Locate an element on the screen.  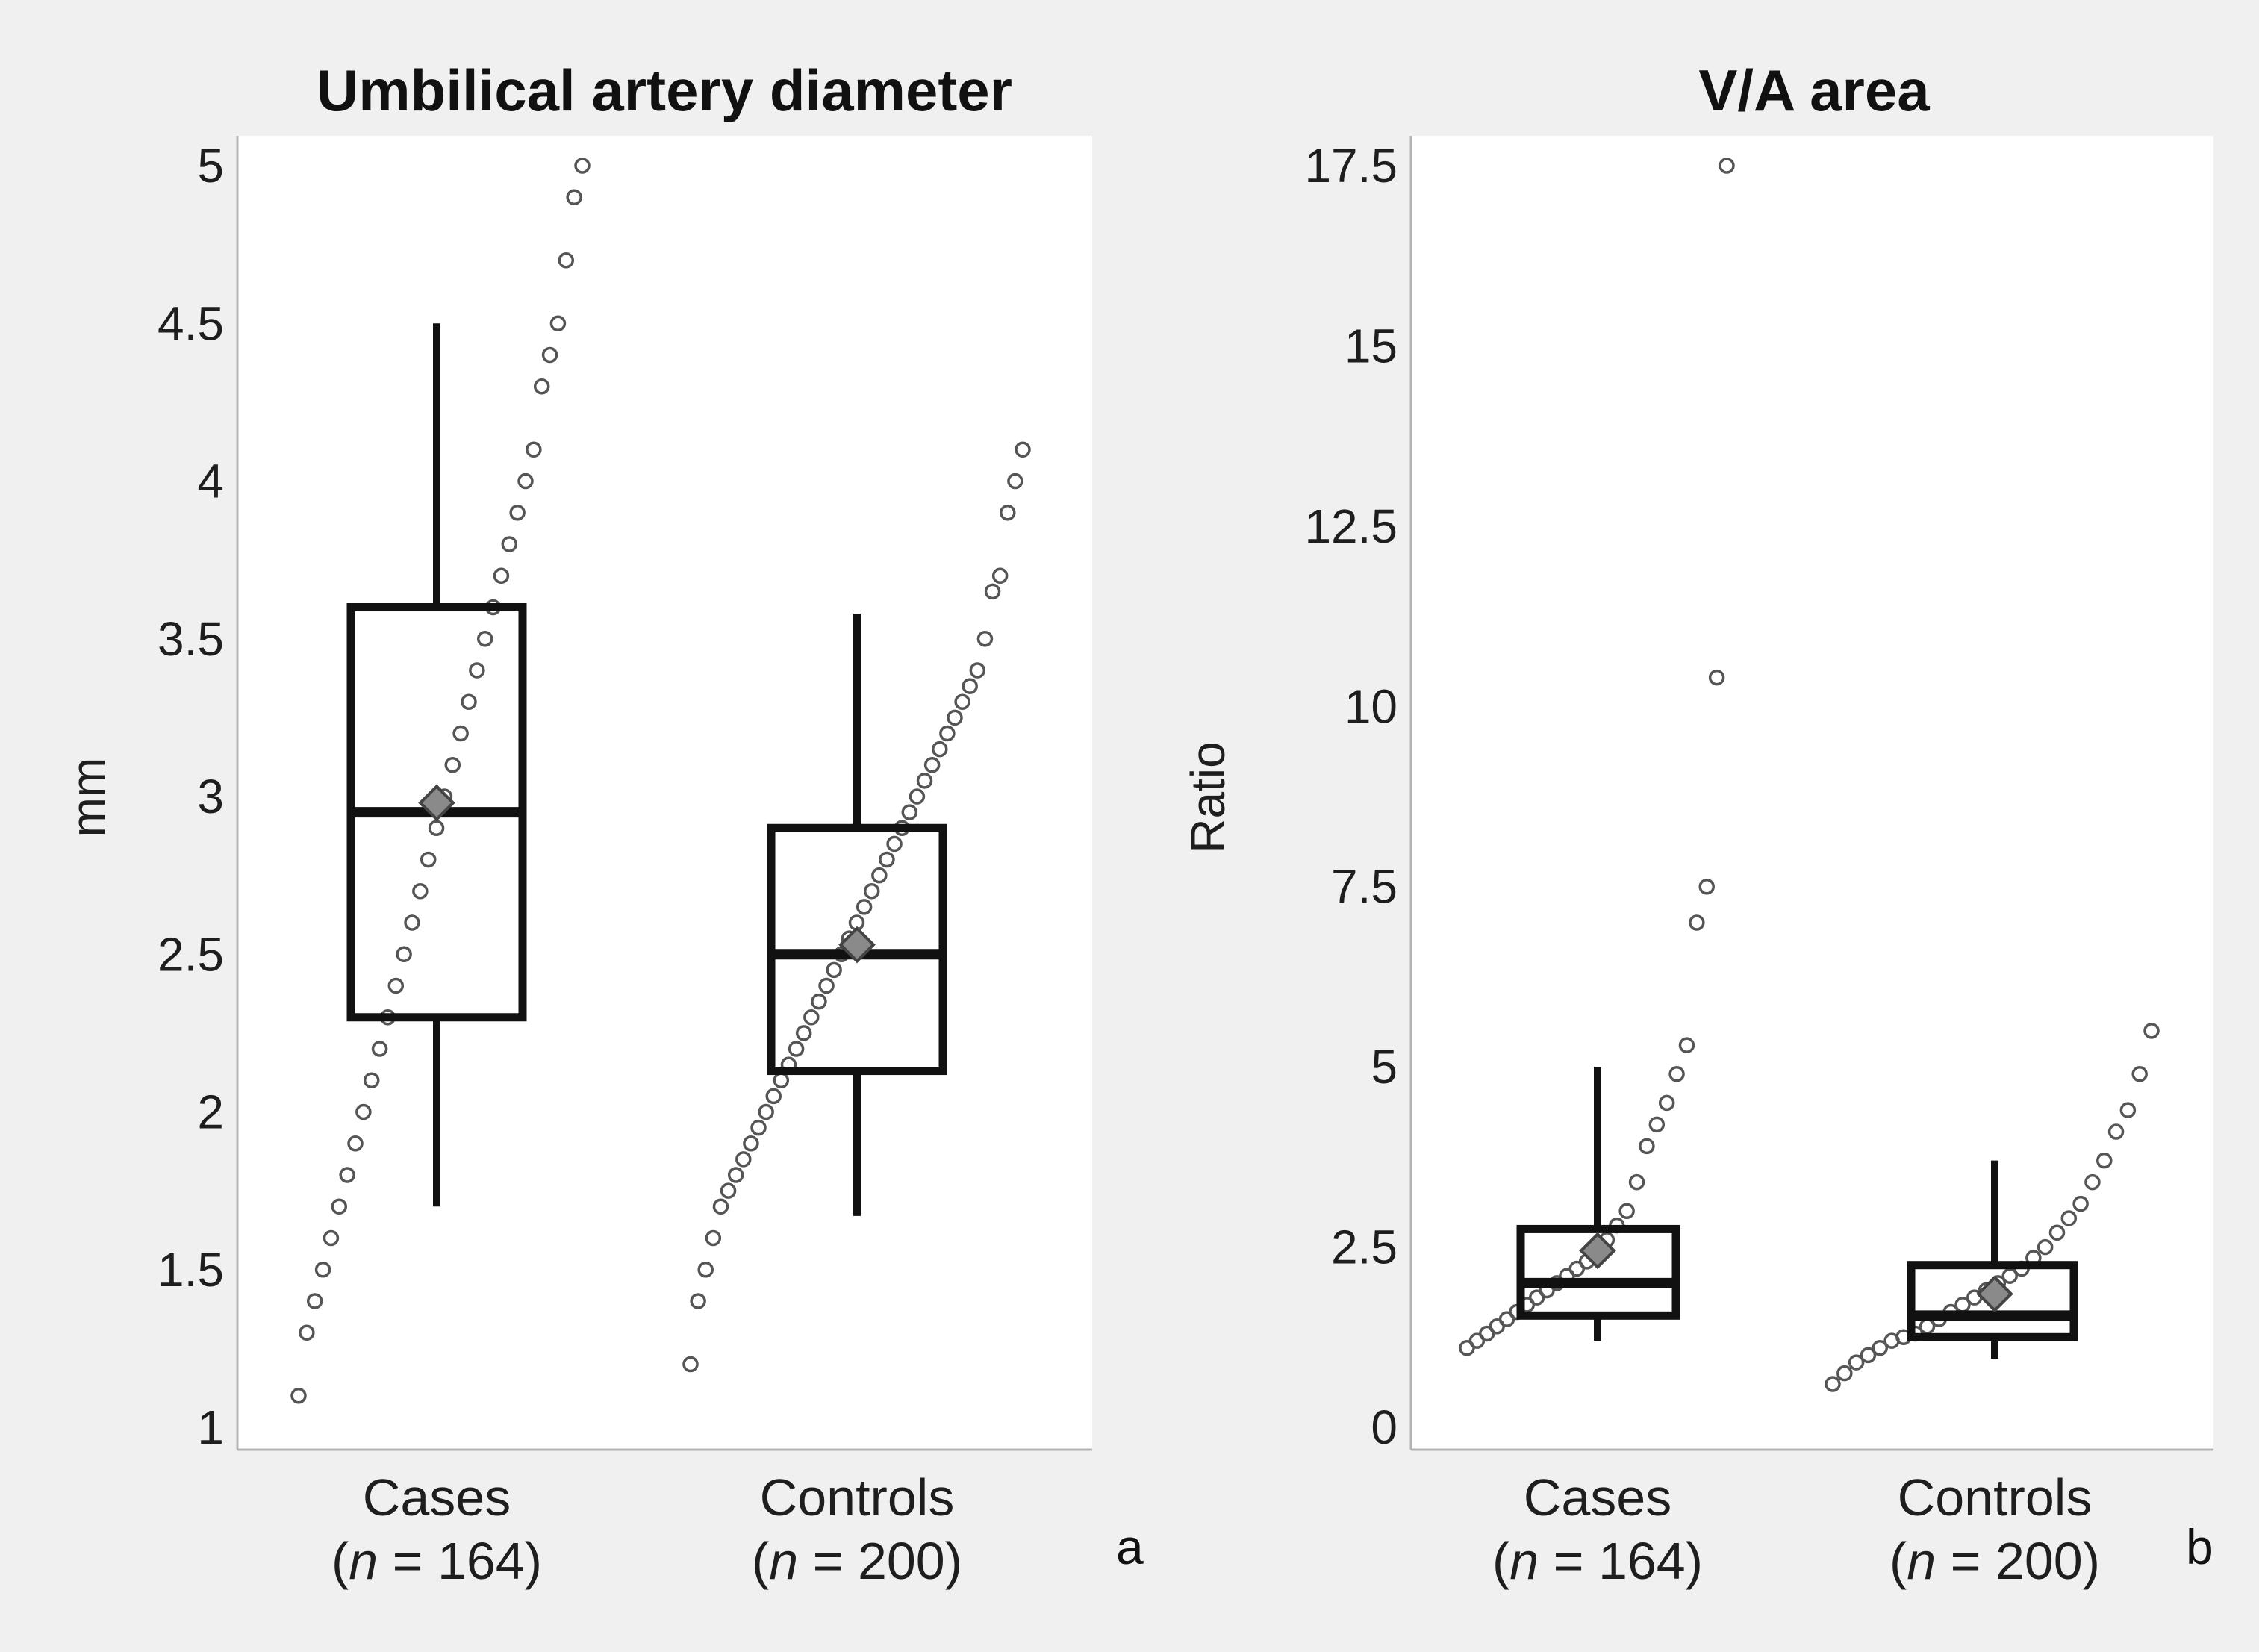
chart-title-a: Umbilical artery diameter is located at coordinates (664, 90).